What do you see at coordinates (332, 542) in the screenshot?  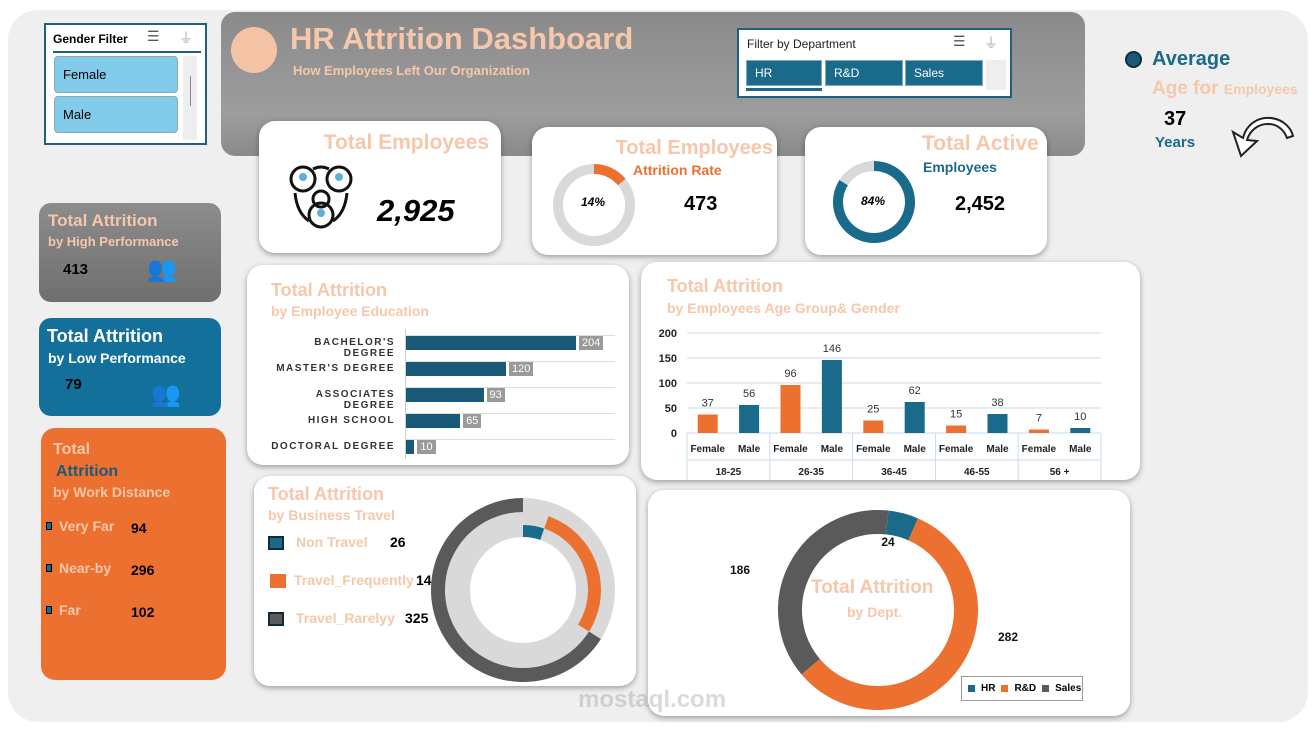 I see `legend-label: Non Travel` at bounding box center [332, 542].